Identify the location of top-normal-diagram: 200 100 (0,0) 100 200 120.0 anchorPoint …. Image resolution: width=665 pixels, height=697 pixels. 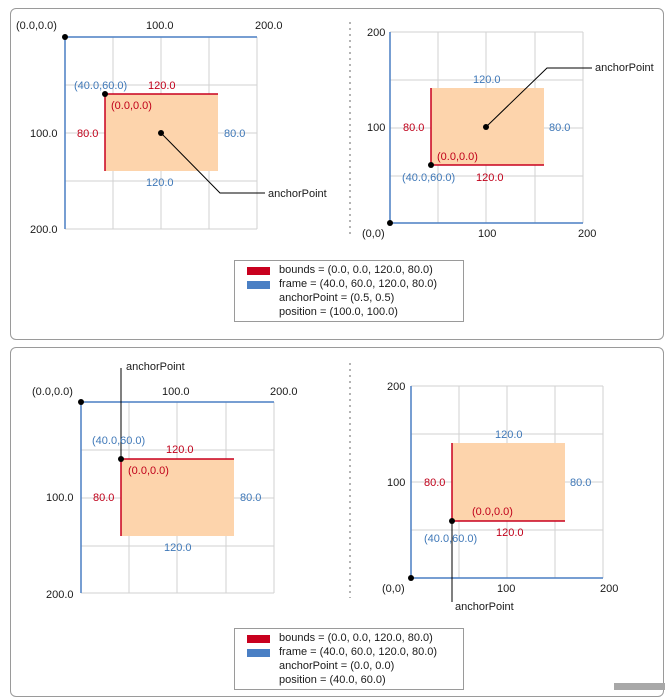
(508, 133).